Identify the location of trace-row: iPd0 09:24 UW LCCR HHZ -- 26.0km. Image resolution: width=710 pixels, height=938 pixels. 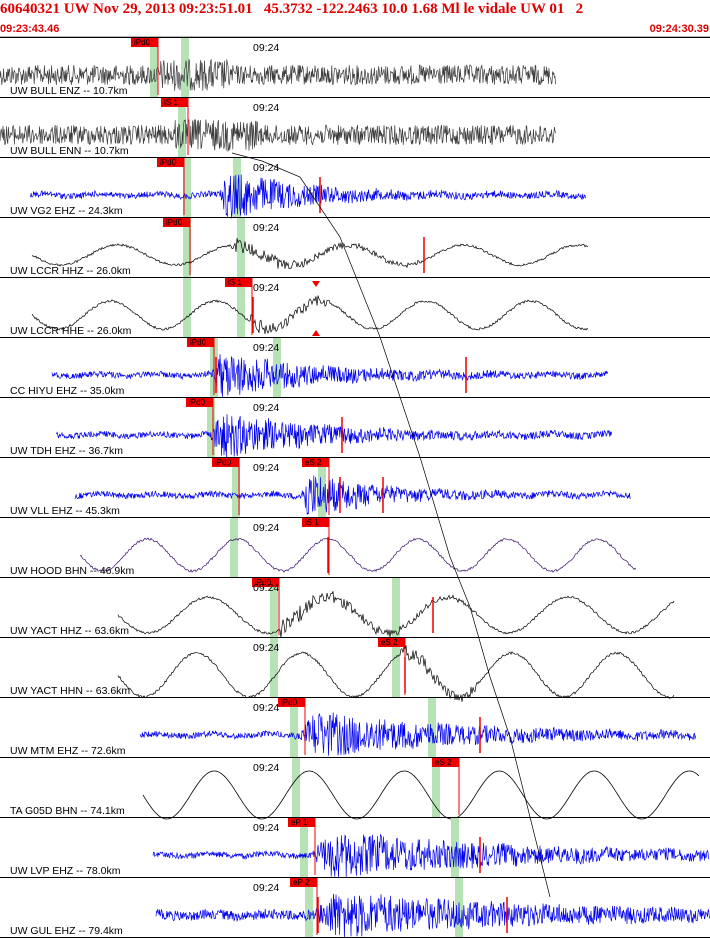
(355, 247).